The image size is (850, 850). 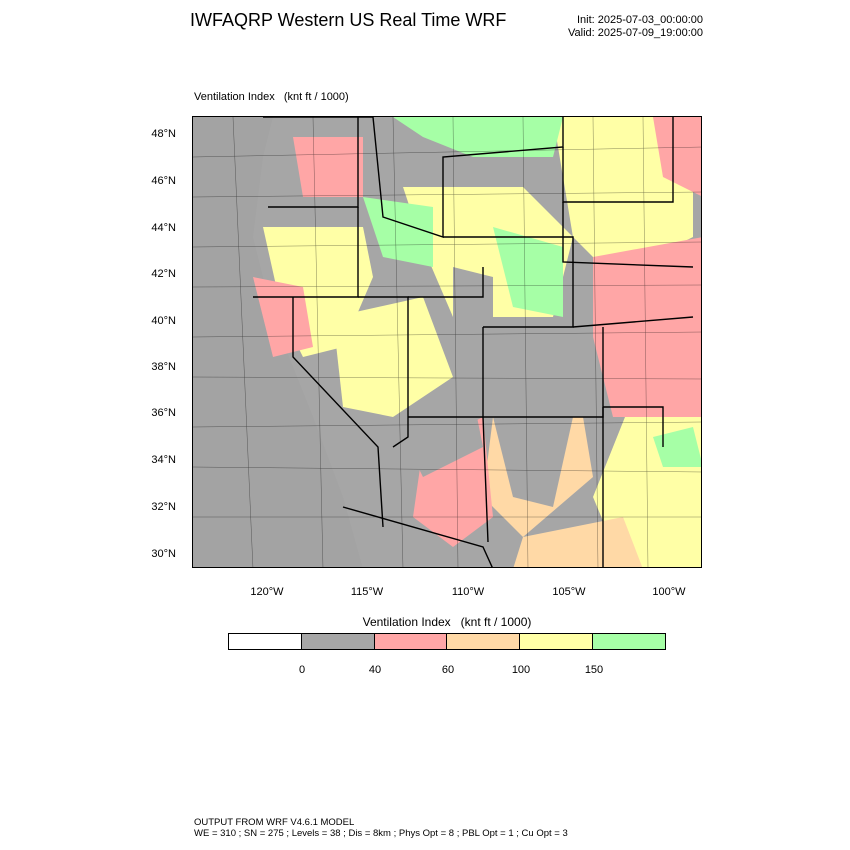 What do you see at coordinates (163, 460) in the screenshot?
I see `lat-label: 34°N` at bounding box center [163, 460].